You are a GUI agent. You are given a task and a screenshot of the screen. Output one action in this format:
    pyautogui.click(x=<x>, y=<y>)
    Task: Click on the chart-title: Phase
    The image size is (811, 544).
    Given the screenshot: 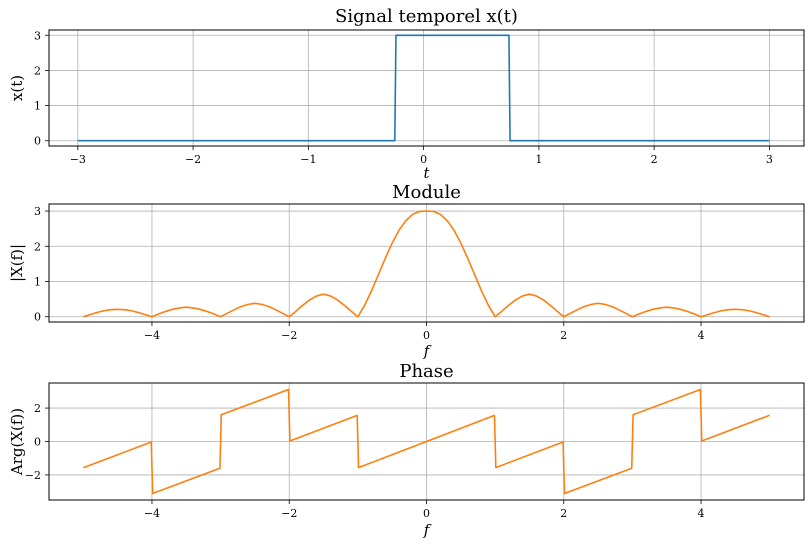 What is the action you would take?
    pyautogui.click(x=426, y=371)
    